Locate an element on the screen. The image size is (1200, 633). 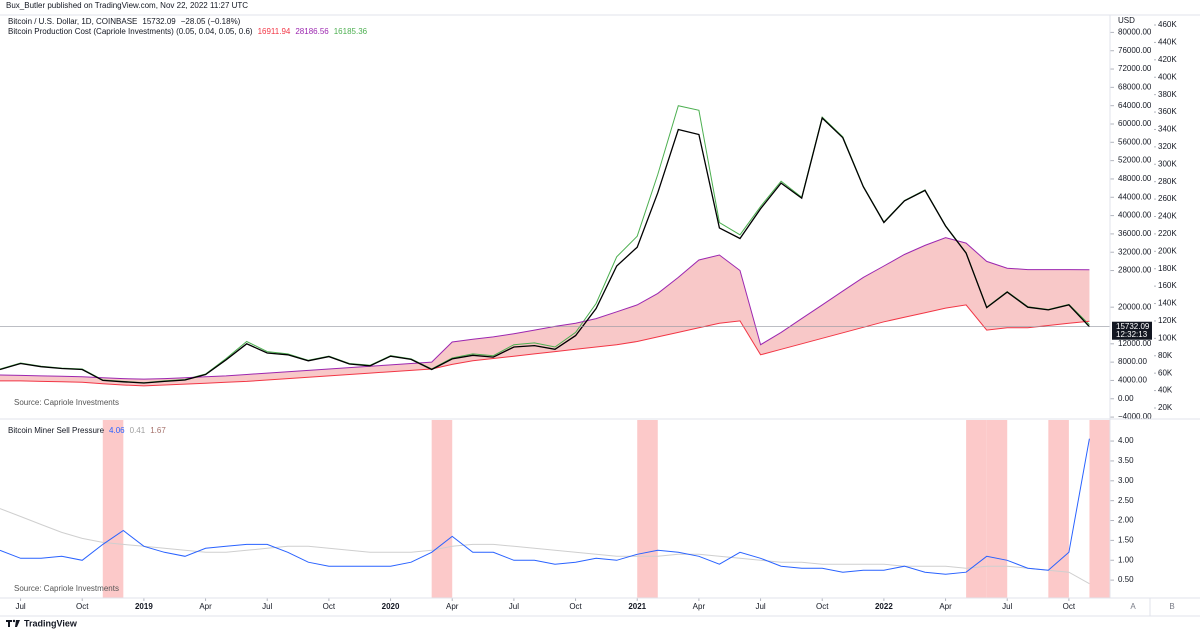
y2-tick-label: 220K is located at coordinates (1167, 233).